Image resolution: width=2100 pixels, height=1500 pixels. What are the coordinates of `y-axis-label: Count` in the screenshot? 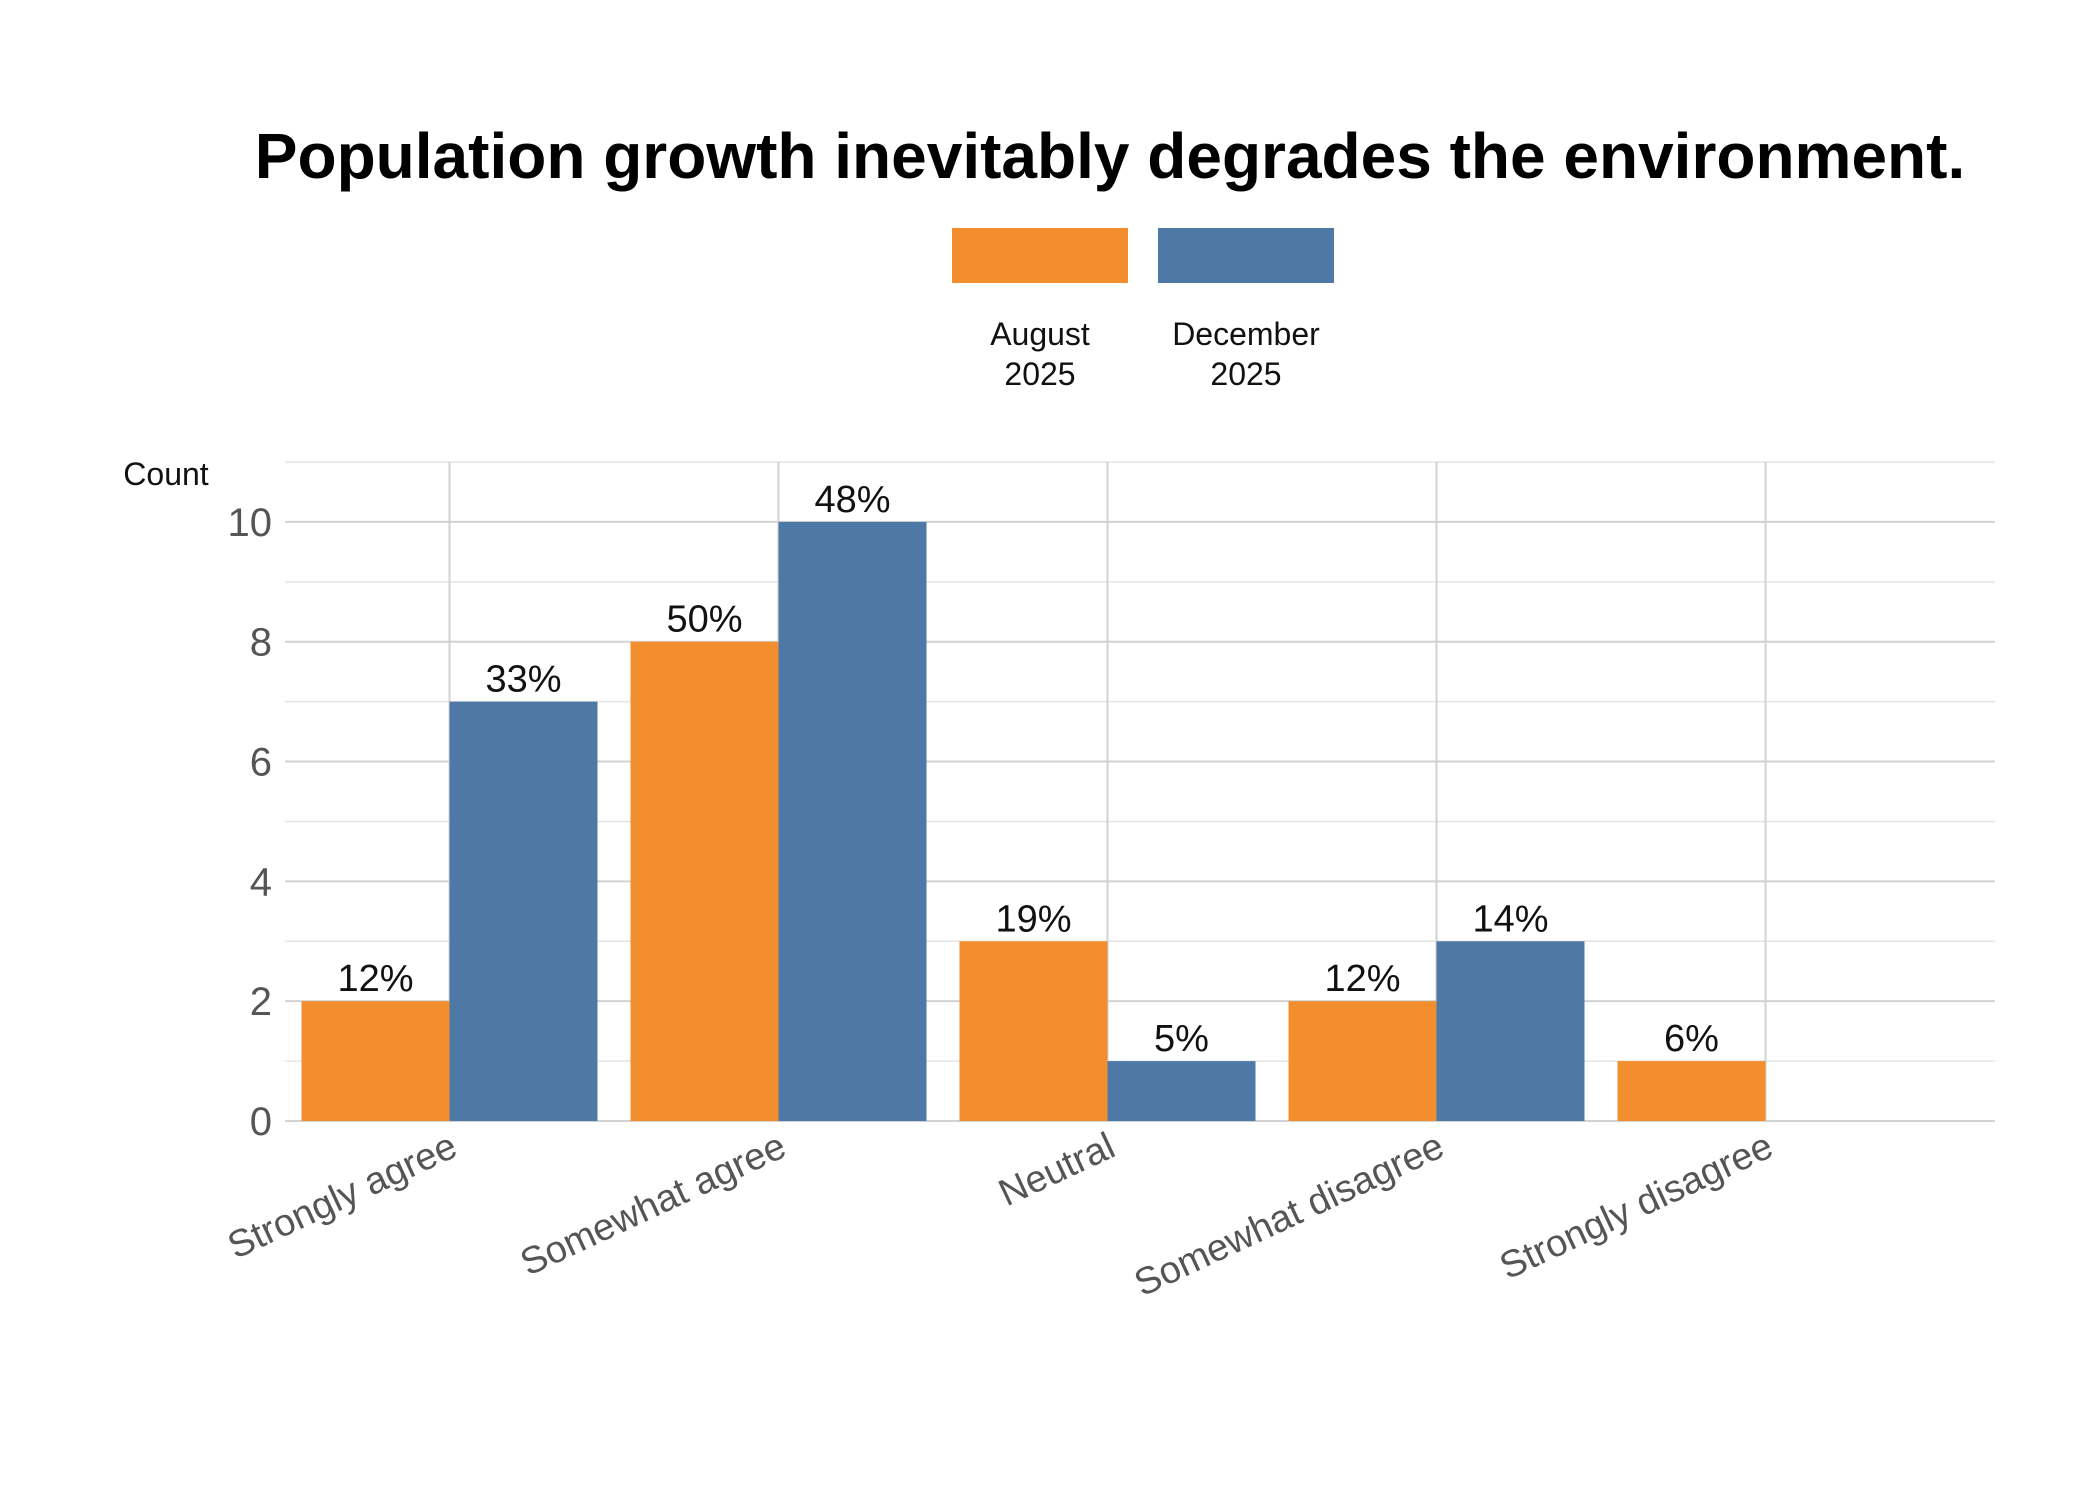 It's located at (166, 474).